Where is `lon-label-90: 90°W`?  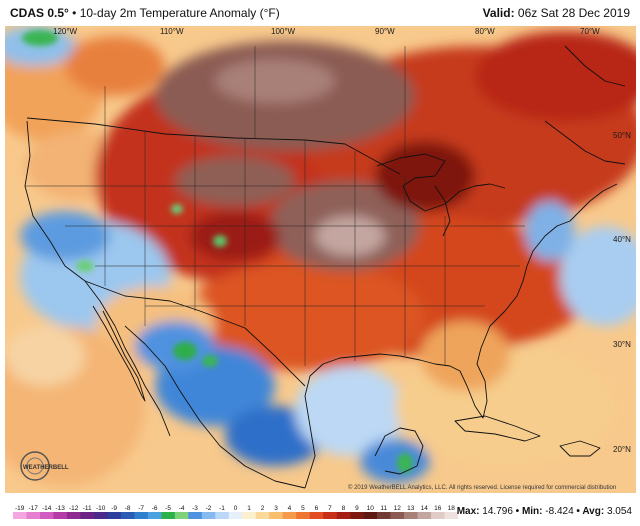 lon-label-90: 90°W is located at coordinates (385, 31).